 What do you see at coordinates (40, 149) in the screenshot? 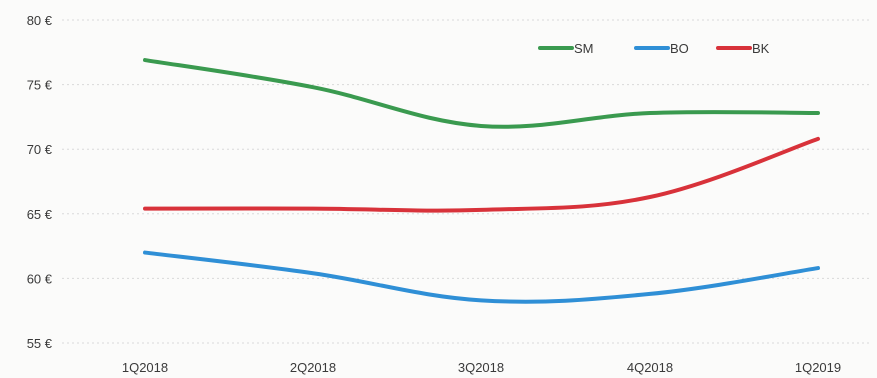
I see `y-tick-label: 70 €` at bounding box center [40, 149].